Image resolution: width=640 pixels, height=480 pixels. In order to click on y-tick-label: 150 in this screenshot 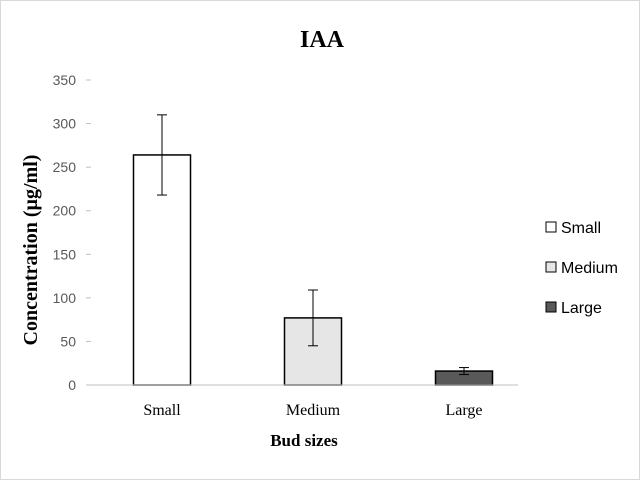, I will do `click(65, 254)`.